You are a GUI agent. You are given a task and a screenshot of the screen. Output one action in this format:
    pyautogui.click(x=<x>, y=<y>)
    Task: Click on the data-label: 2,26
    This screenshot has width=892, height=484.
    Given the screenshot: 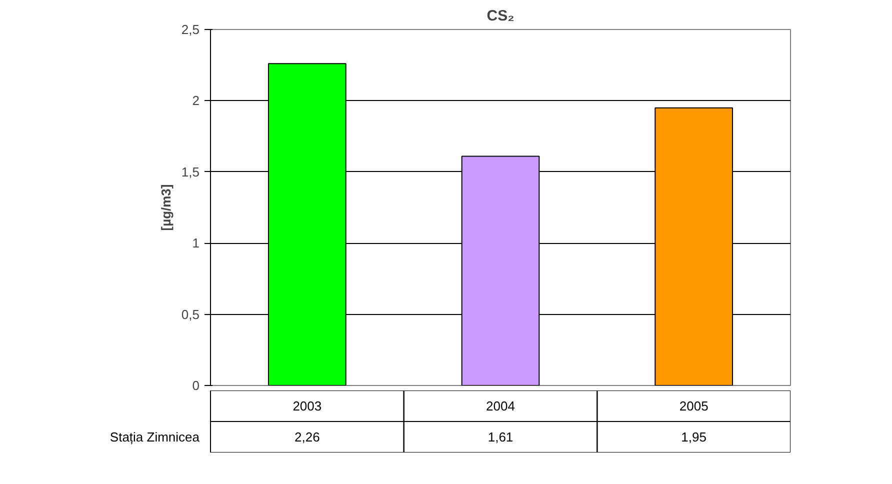 What is the action you would take?
    pyautogui.click(x=307, y=437)
    